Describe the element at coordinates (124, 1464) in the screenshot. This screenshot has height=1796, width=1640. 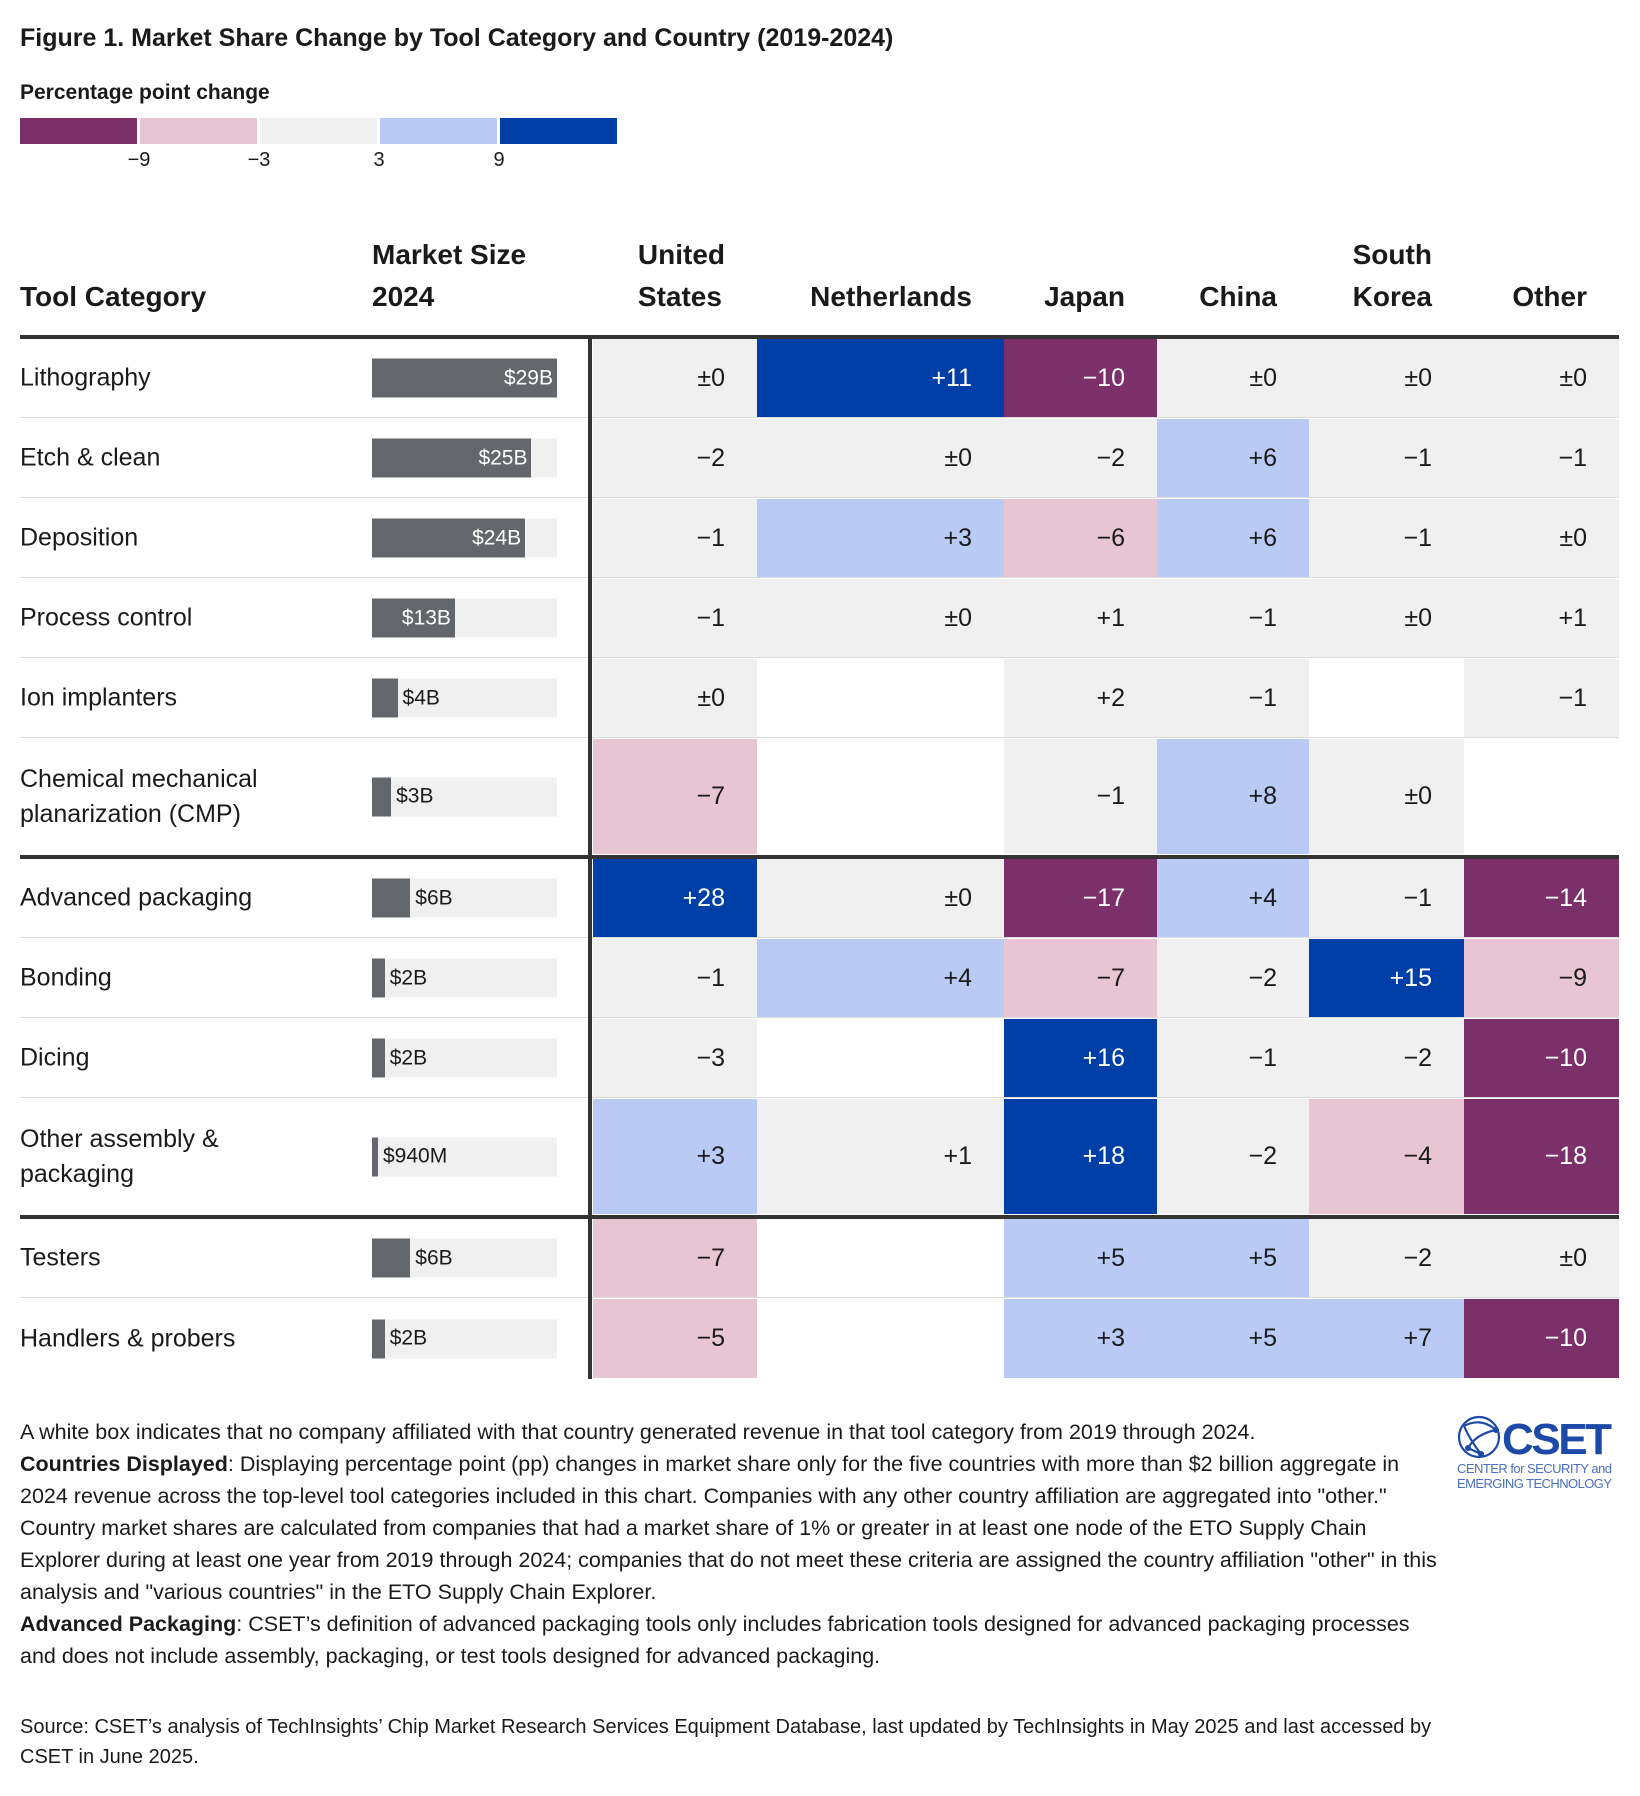
I see `countries-note-label: Countries Displayed` at that location.